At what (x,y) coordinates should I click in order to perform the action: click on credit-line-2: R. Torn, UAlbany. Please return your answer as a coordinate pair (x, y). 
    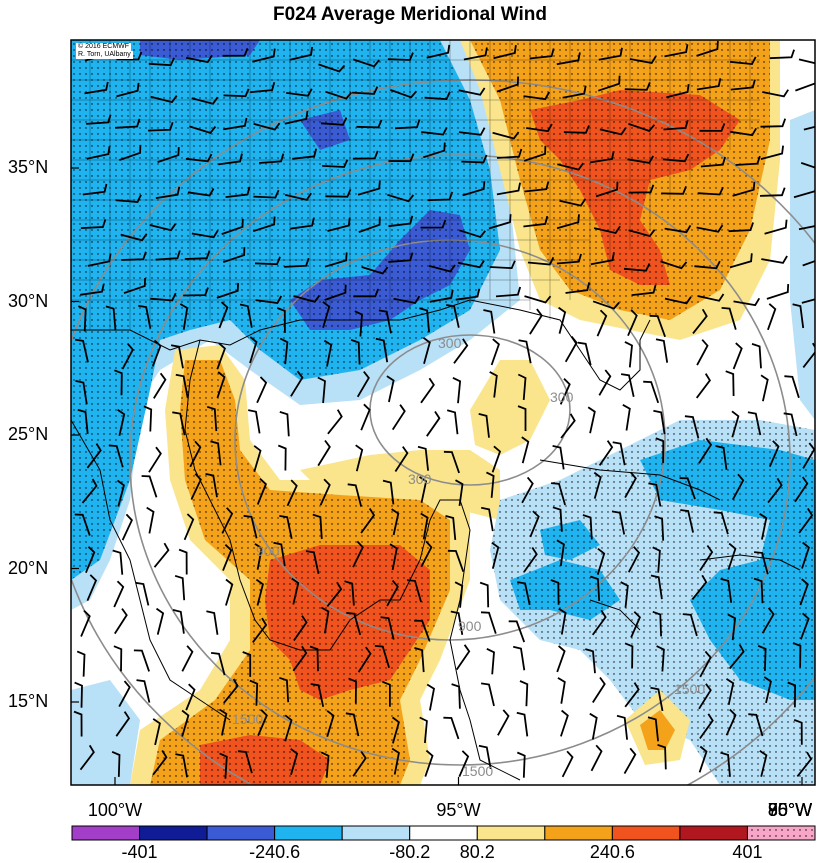
    Looking at the image, I should click on (104, 55).